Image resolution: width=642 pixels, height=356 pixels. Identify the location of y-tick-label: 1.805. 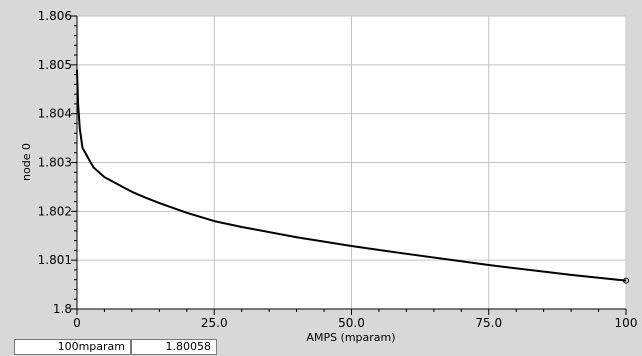
(55, 65).